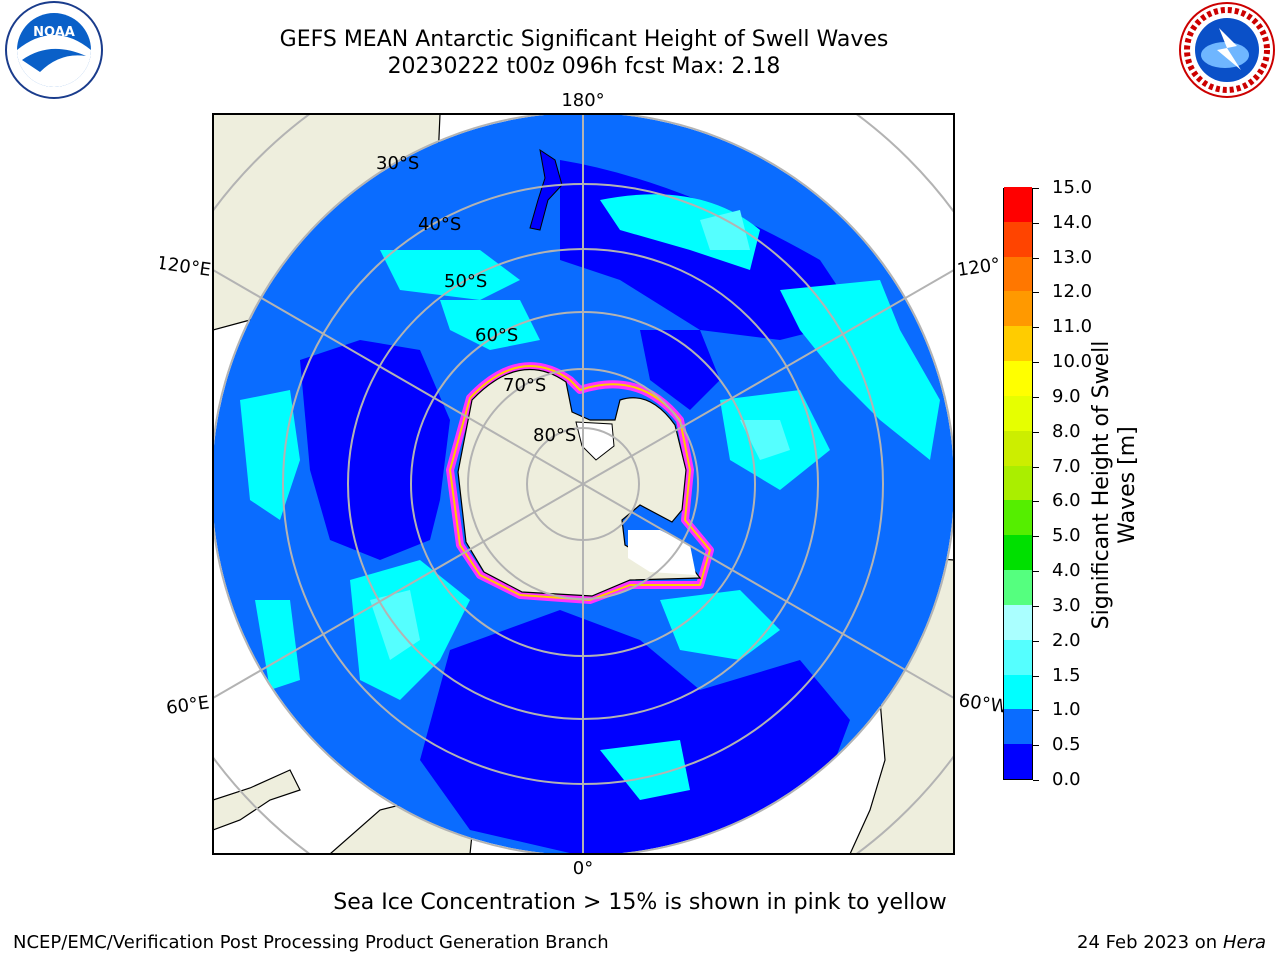 Image resolution: width=1280 pixels, height=960 pixels. I want to click on colorbar-tick-label: 8.0, so click(1066, 431).